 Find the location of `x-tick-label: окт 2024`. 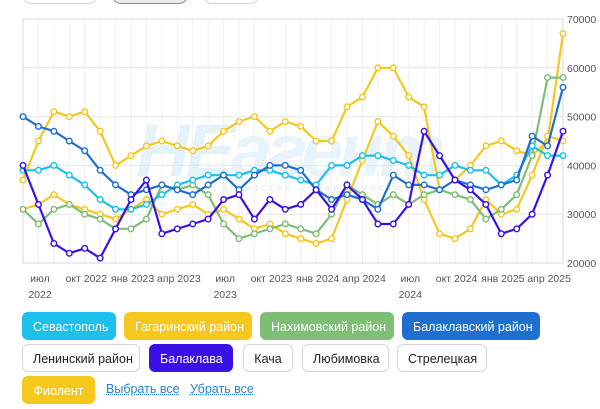

x-tick-label: окт 2024 is located at coordinates (457, 279).